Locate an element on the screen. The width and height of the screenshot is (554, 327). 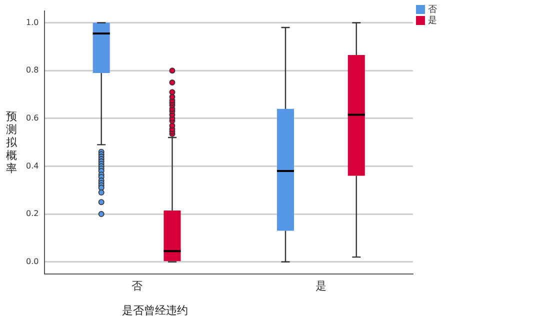
y-tick-label: 0.4 is located at coordinates (32, 165).